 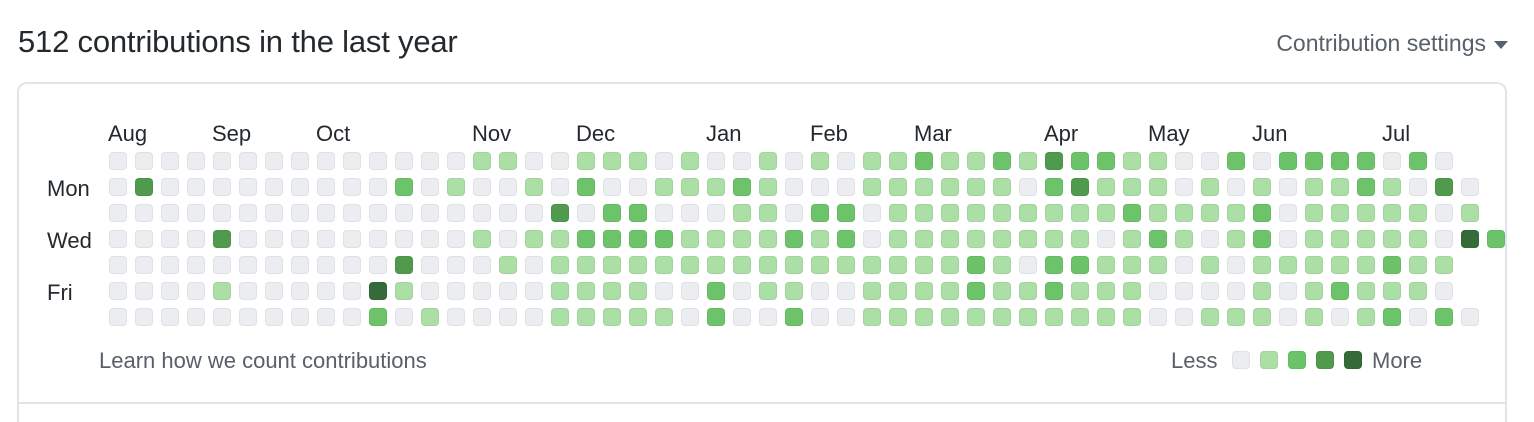 What do you see at coordinates (263, 360) in the screenshot?
I see `learn-contributions-link: Learn how we count contributions` at bounding box center [263, 360].